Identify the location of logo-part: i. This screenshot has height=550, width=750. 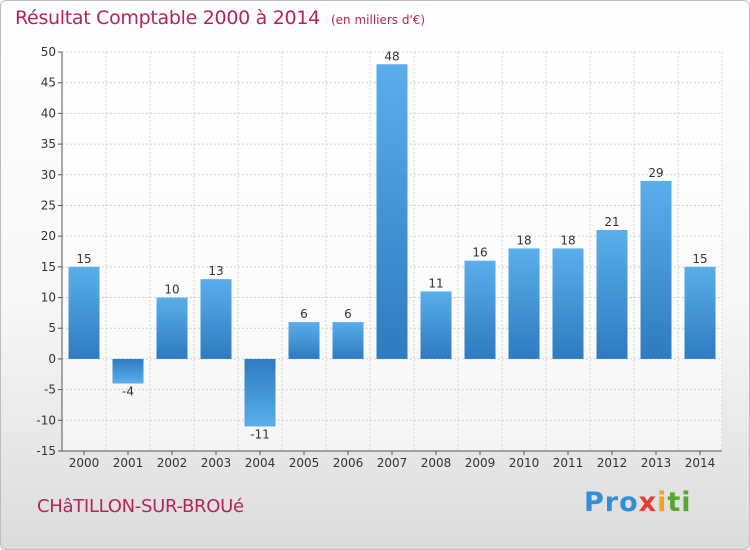
(662, 502).